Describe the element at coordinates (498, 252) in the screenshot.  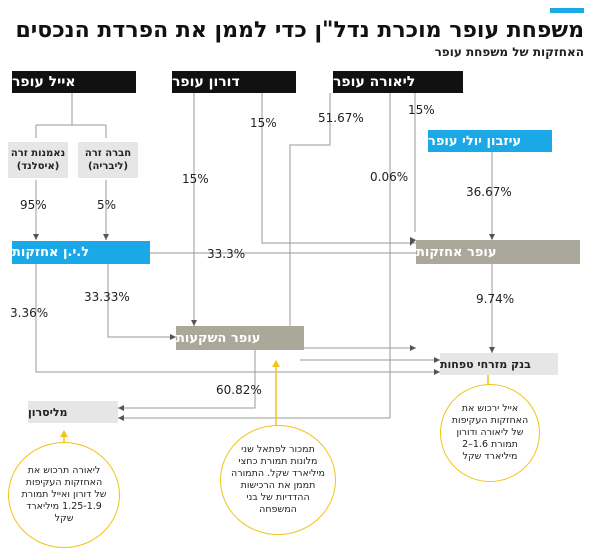
I see `ofer-holdings: עופר אחזקות` at that location.